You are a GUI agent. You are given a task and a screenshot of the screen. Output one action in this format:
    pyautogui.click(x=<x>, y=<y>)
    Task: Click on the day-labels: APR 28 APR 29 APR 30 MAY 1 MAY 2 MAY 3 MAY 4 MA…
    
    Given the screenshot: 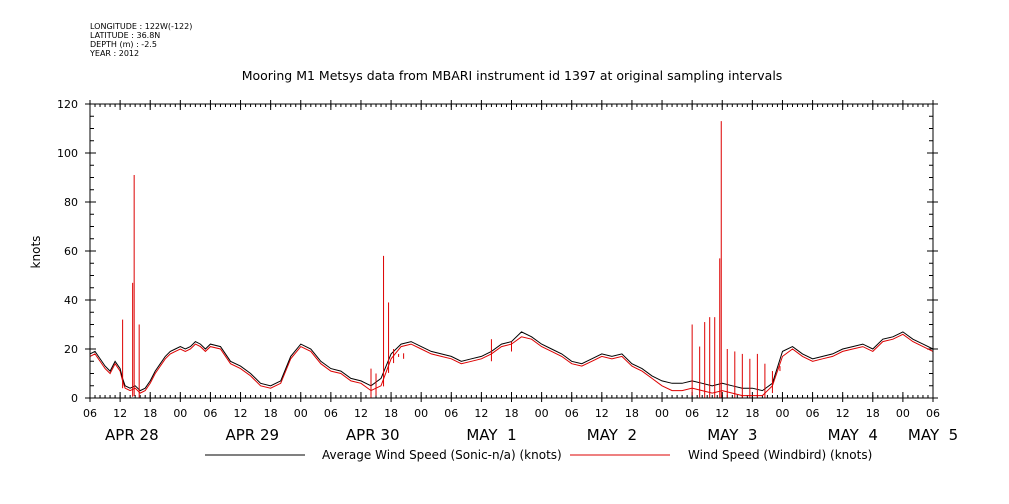 What is the action you would take?
    pyautogui.click(x=531, y=435)
    